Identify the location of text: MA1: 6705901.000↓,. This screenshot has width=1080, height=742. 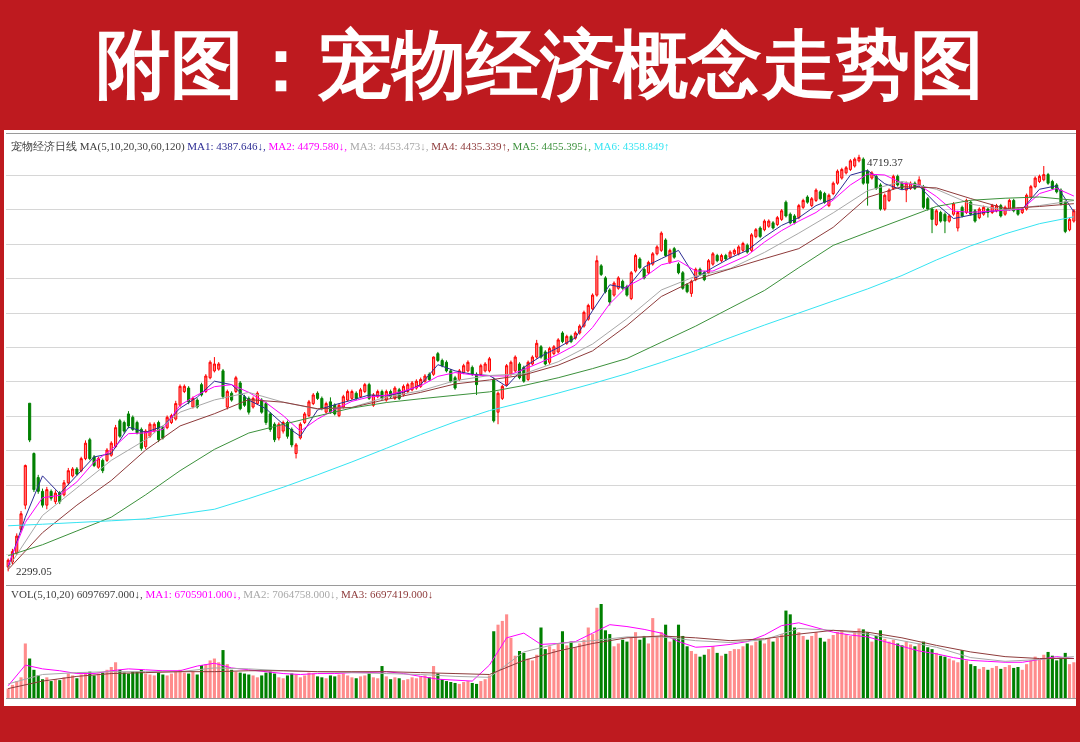
(193, 594).